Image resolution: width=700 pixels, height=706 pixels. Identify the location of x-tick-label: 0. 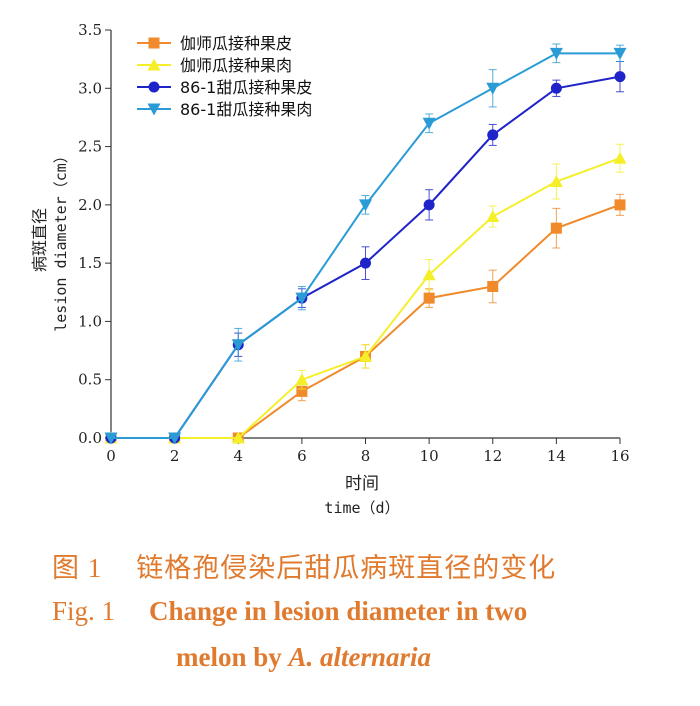
(111, 456).